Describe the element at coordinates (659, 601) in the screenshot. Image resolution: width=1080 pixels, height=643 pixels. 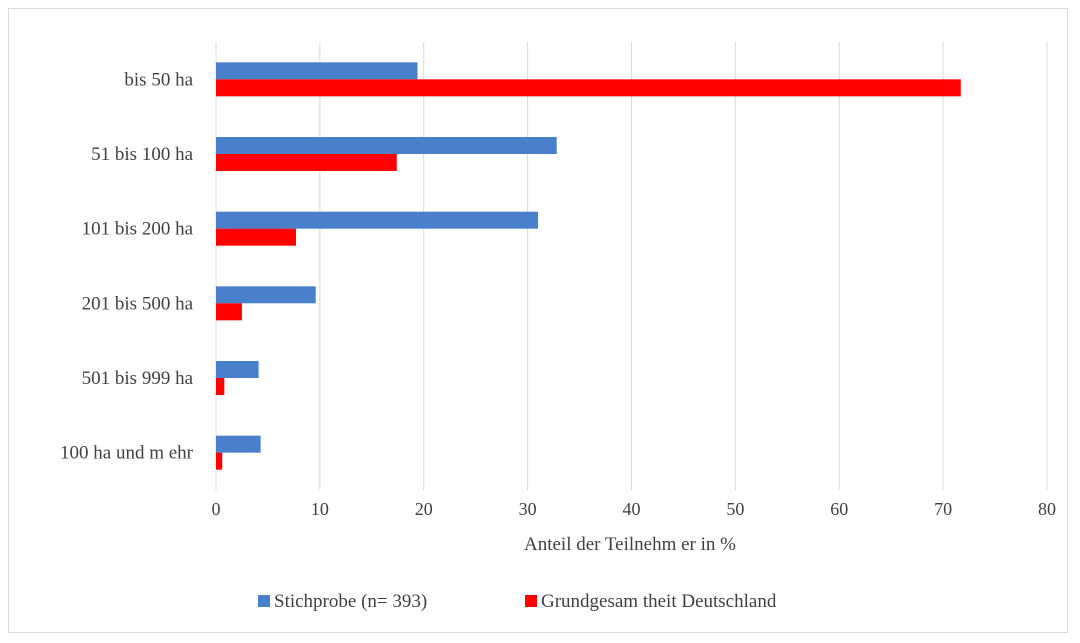
I see `legend-label: Grundgesam theit Deutschland` at that location.